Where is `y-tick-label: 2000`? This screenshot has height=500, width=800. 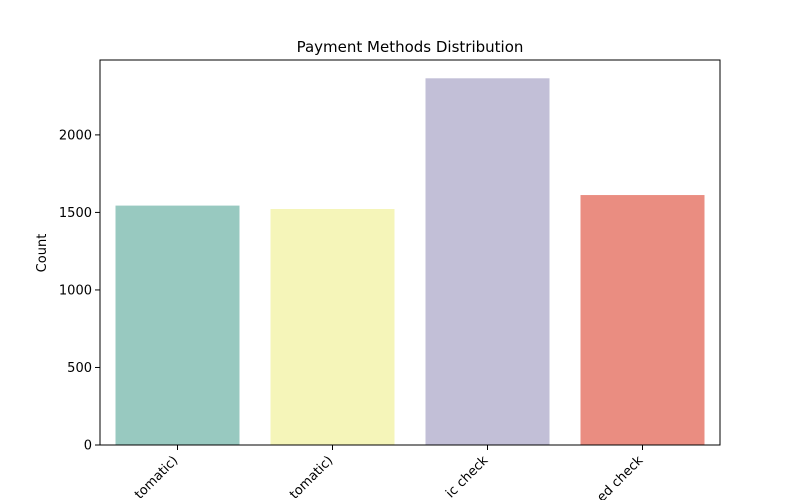 y-tick-label: 2000 is located at coordinates (75, 135).